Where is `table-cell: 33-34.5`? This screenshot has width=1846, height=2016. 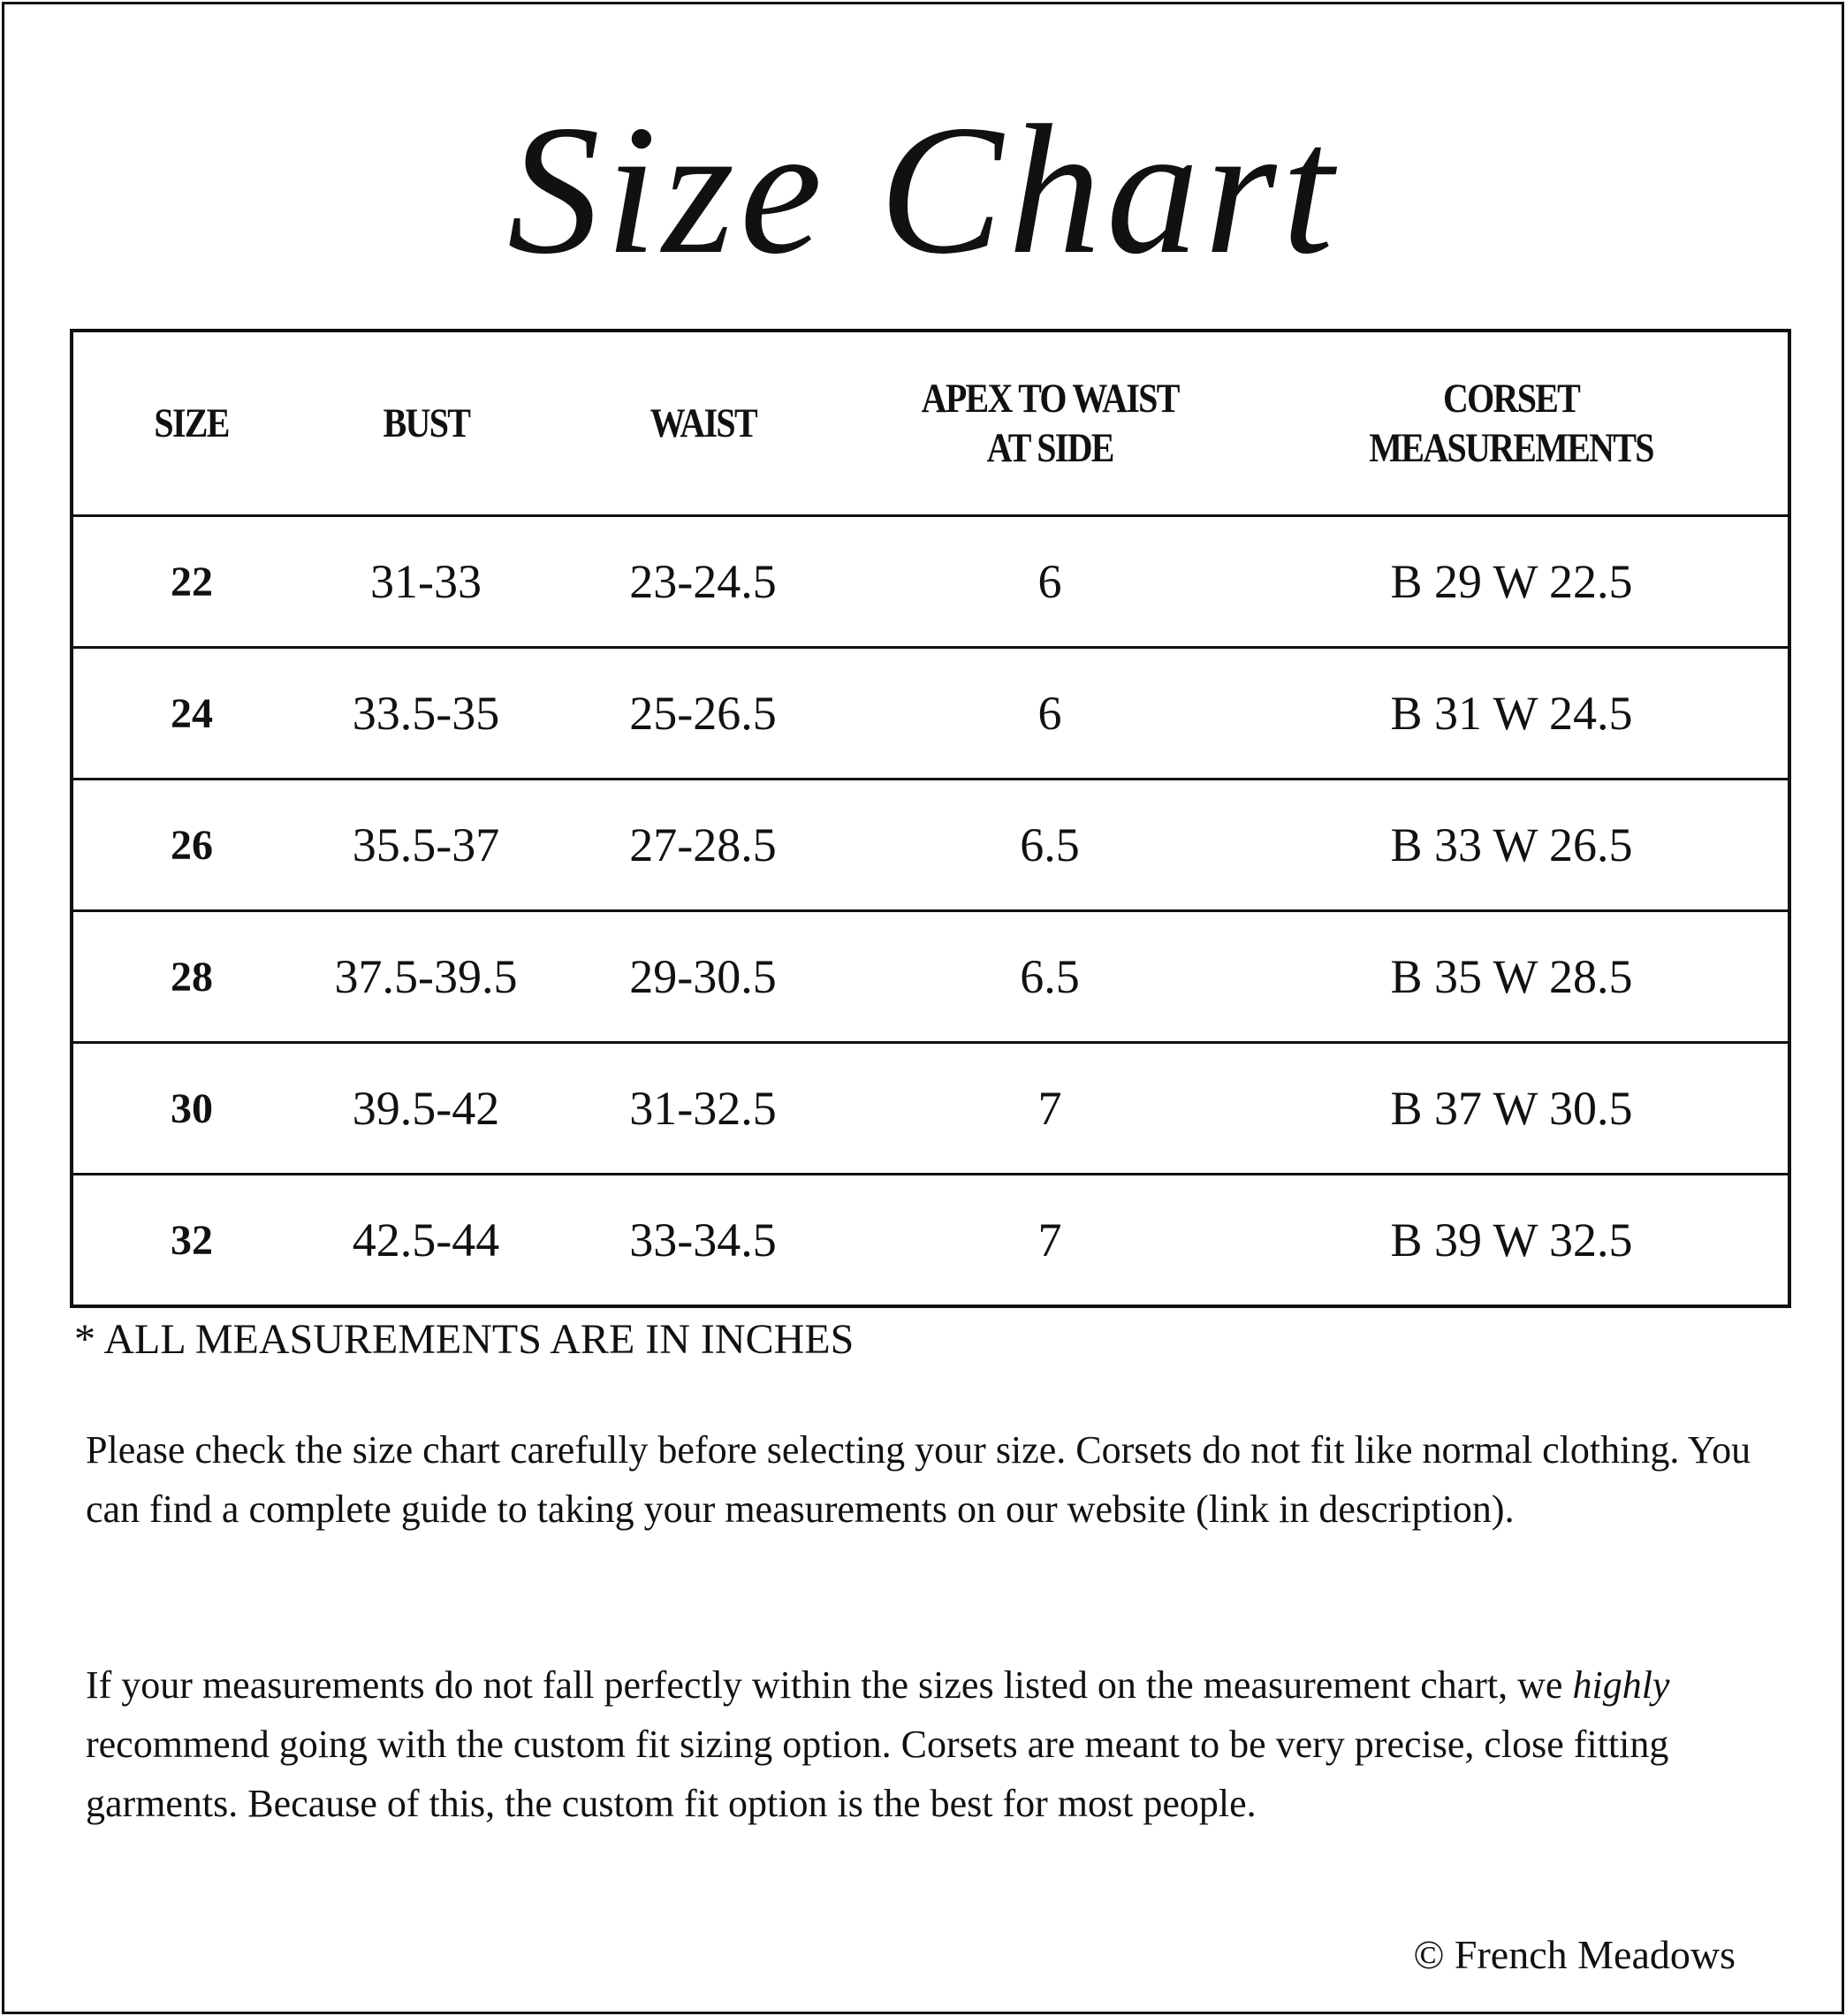
table-cell: 33-34.5 is located at coordinates (703, 1240).